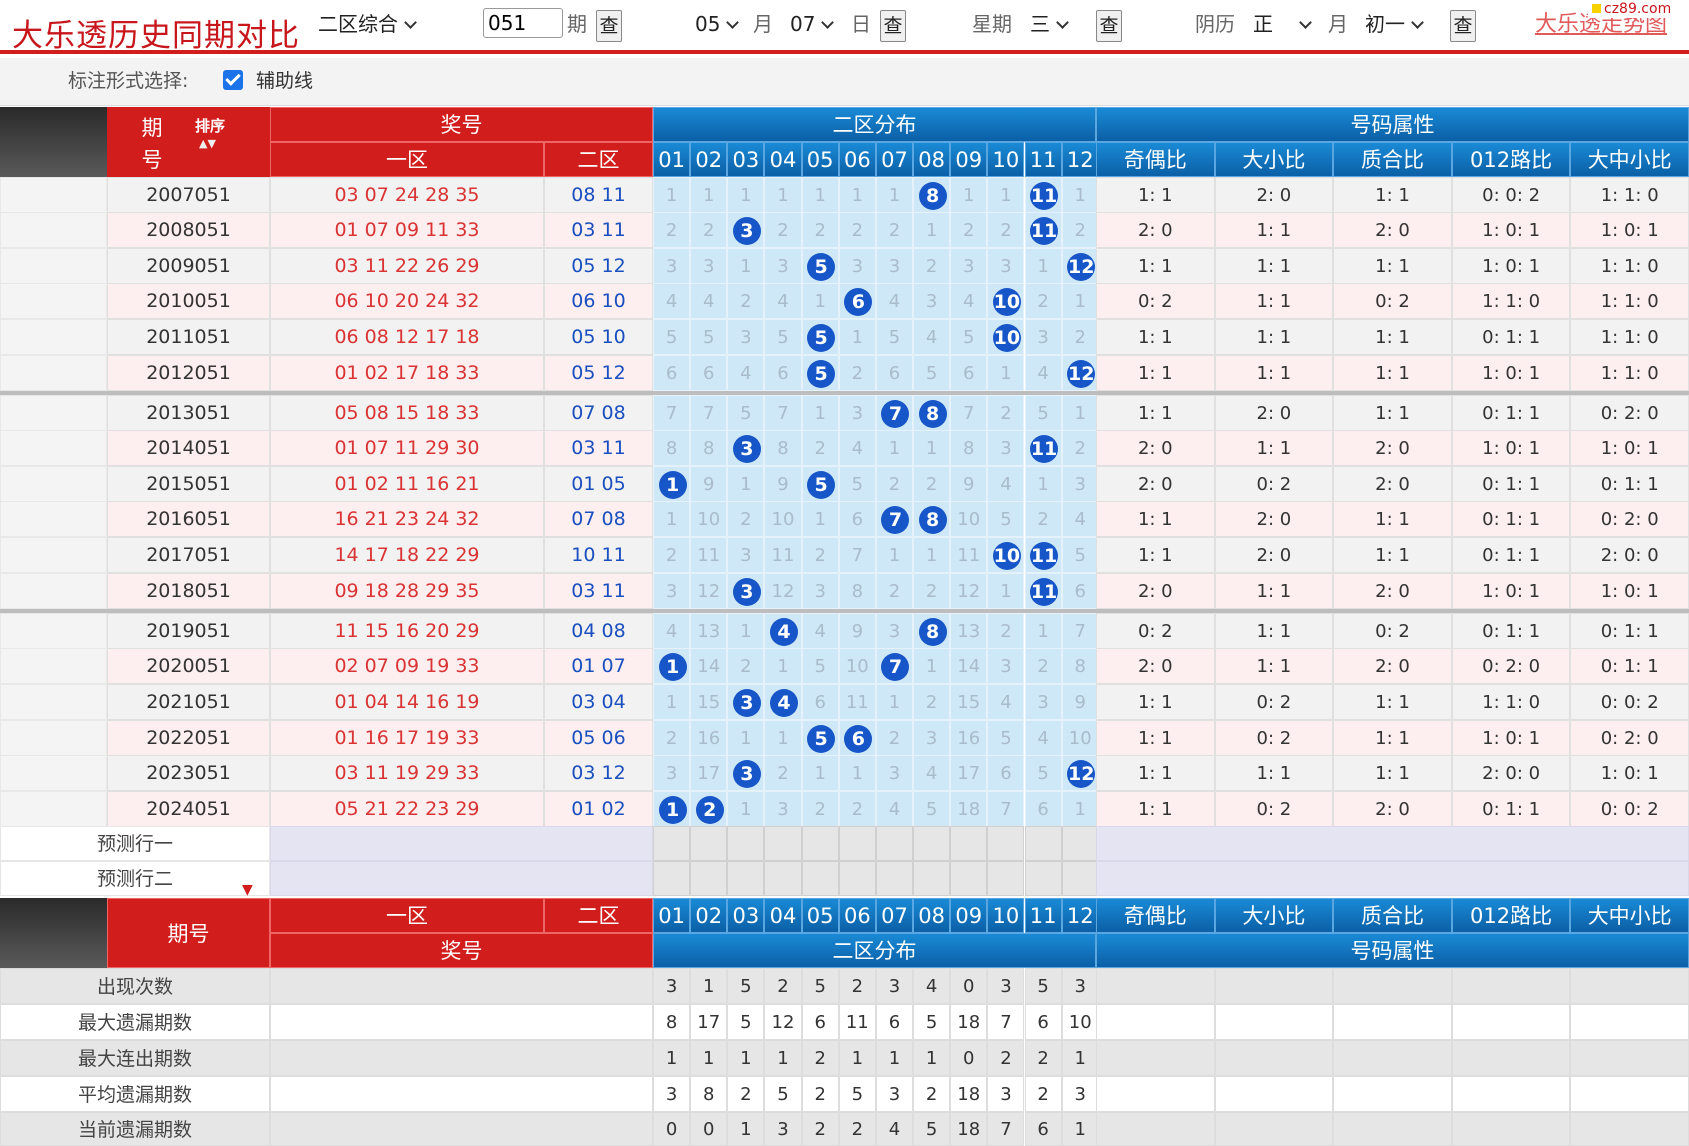 The image size is (1689, 1146). I want to click on month-select: 05, so click(717, 24).